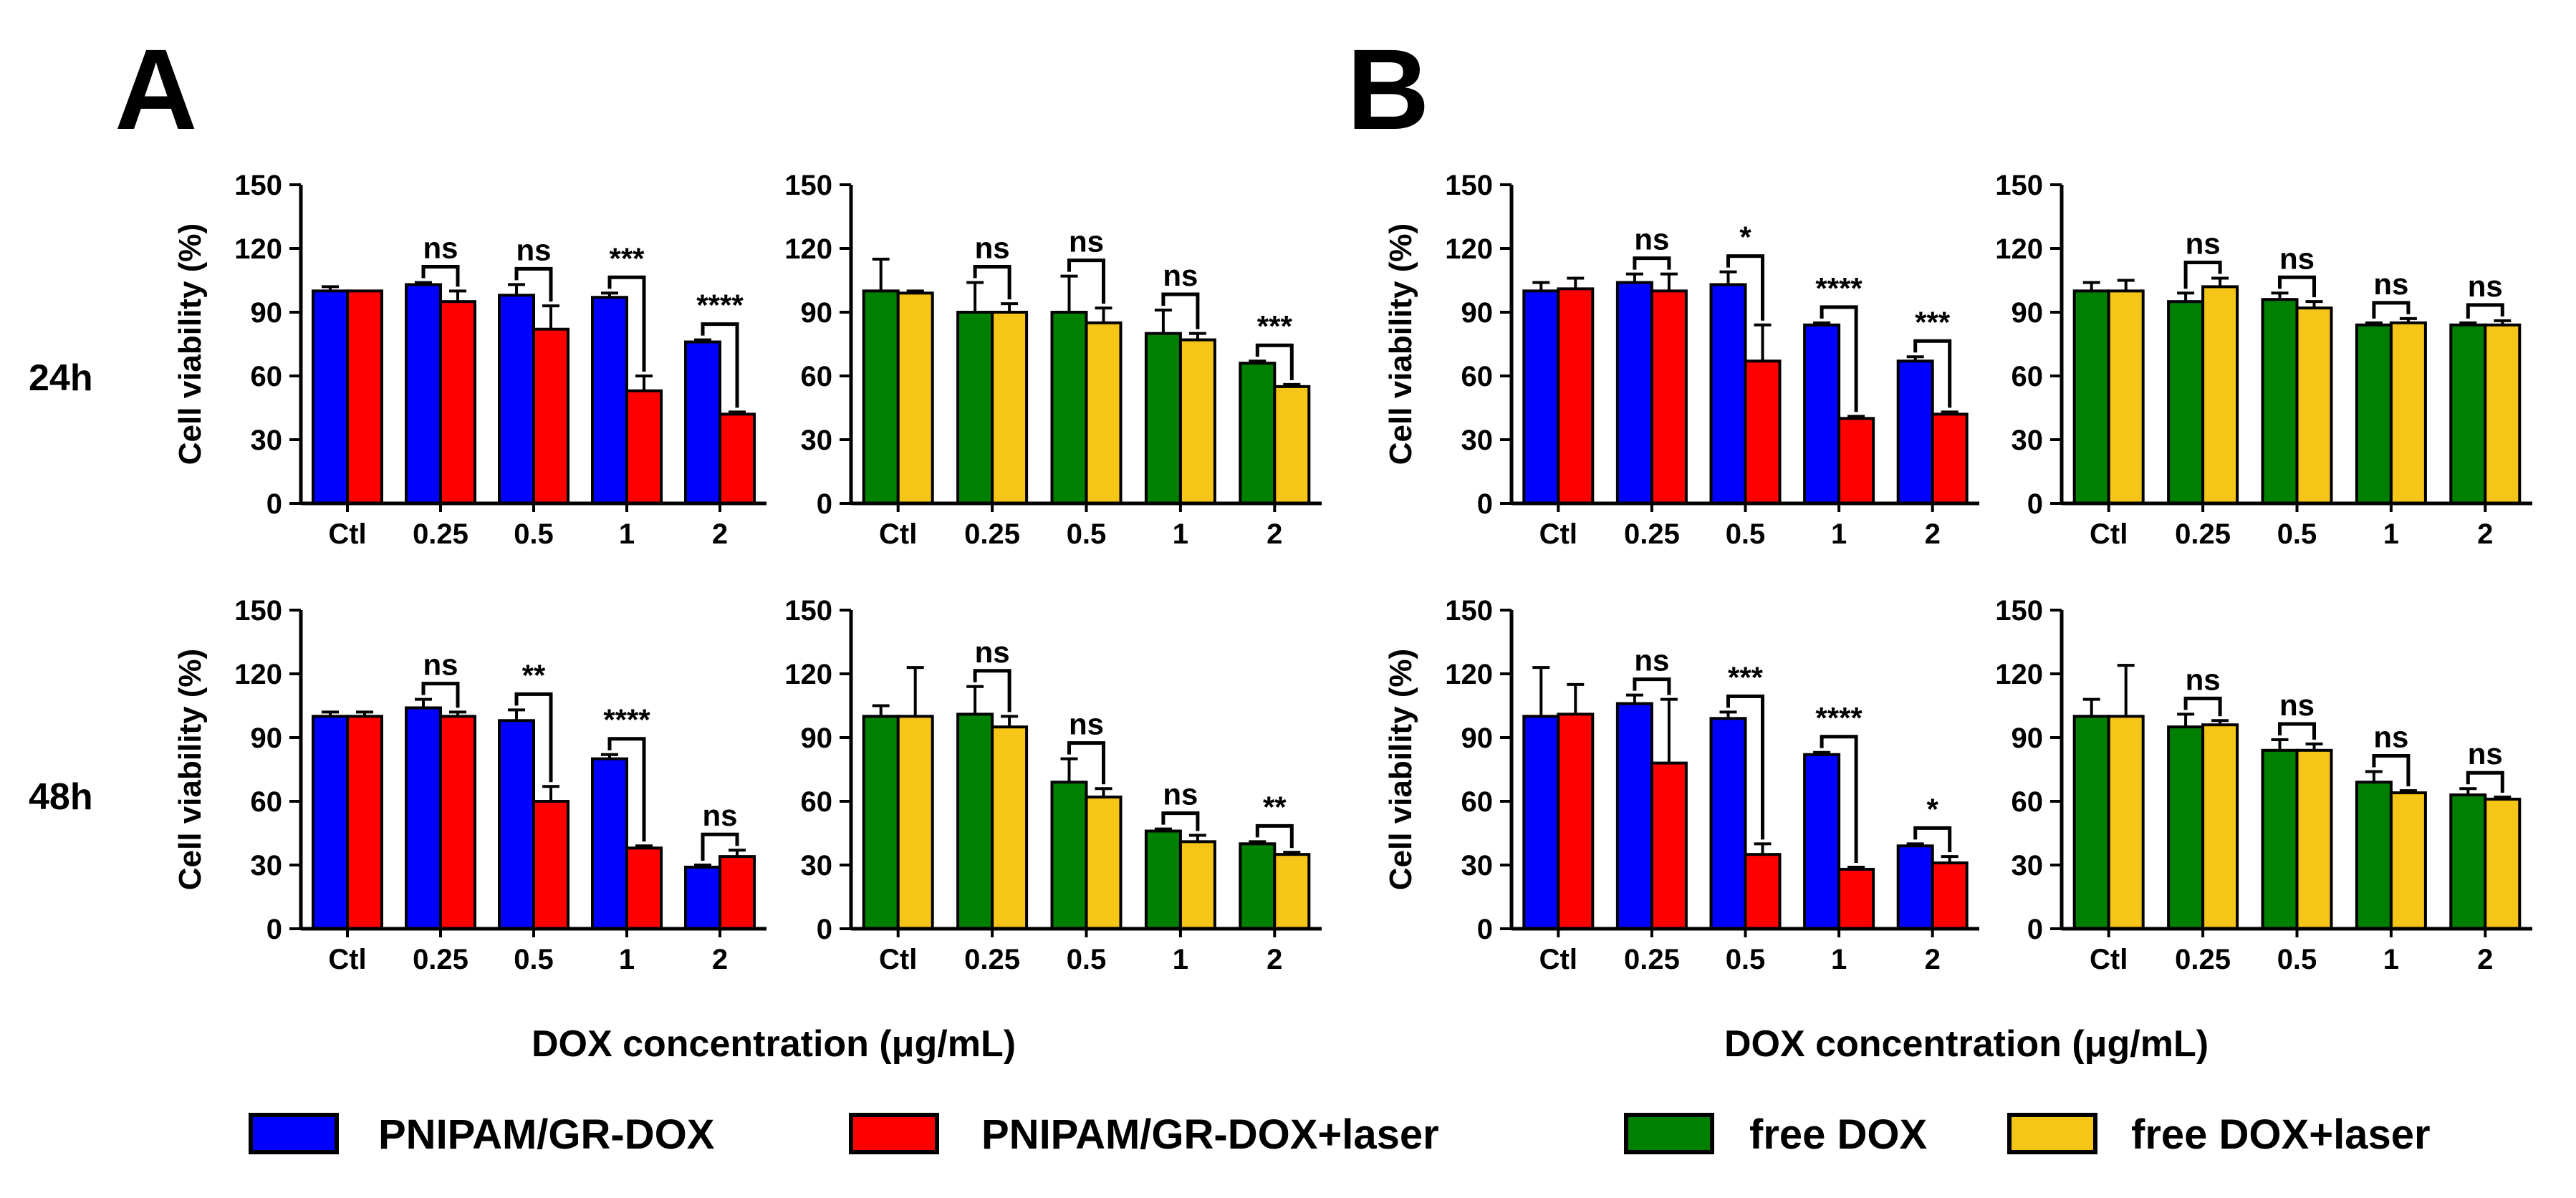  What do you see at coordinates (774, 1044) in the screenshot?
I see `x-axis-title-a: DOX concentration (μg/mL)` at bounding box center [774, 1044].